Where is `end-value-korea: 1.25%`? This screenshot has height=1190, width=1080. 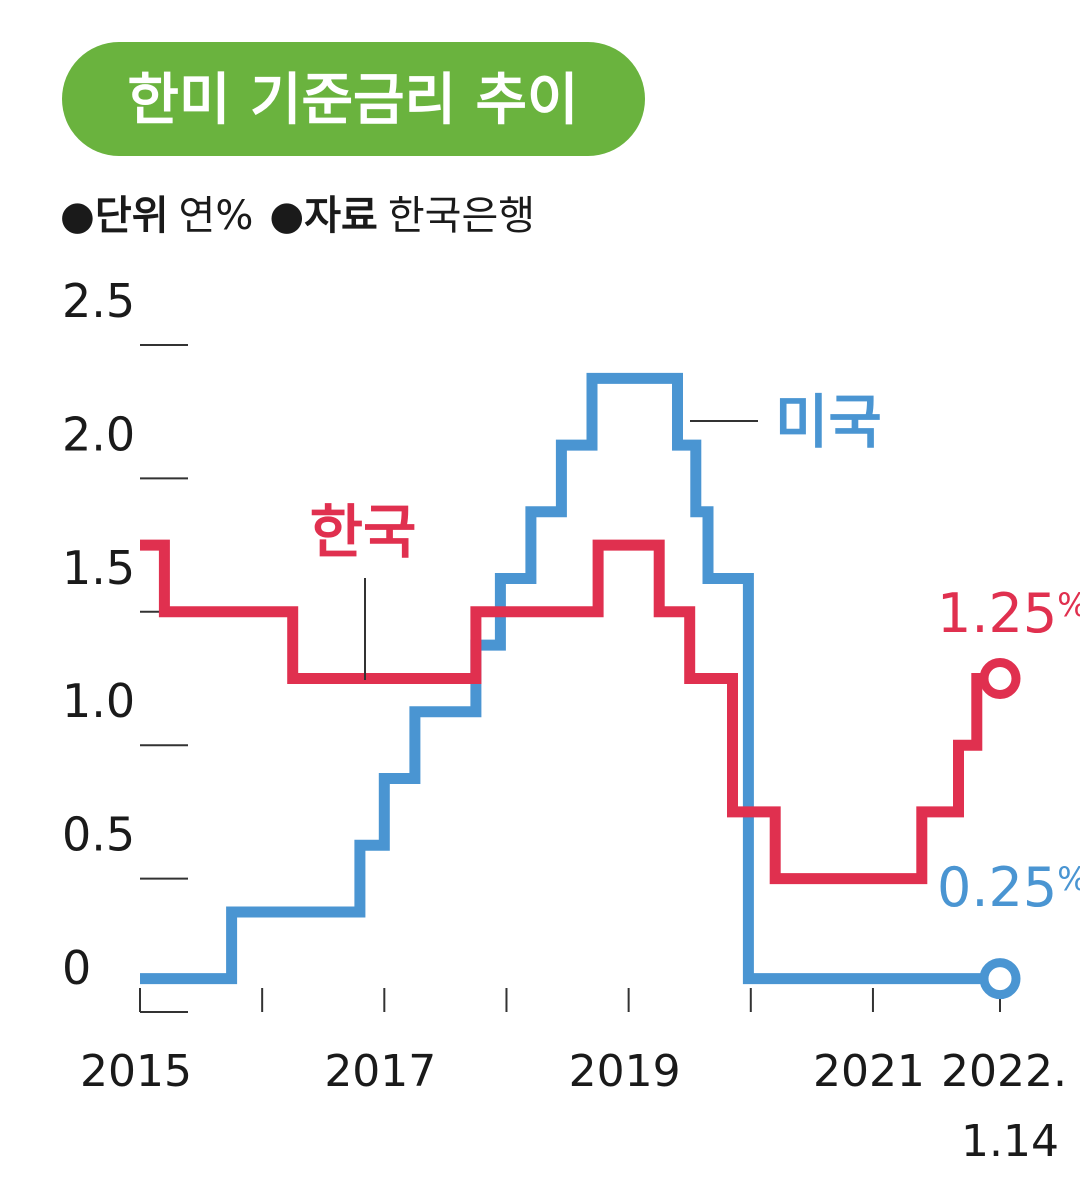 end-value-korea: 1.25% is located at coordinates (1008, 613).